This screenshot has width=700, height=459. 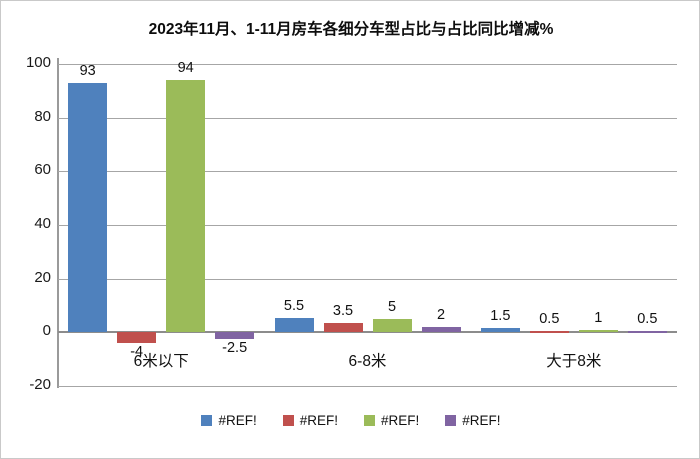 I want to click on bar-value-label: 1.5, so click(x=500, y=316).